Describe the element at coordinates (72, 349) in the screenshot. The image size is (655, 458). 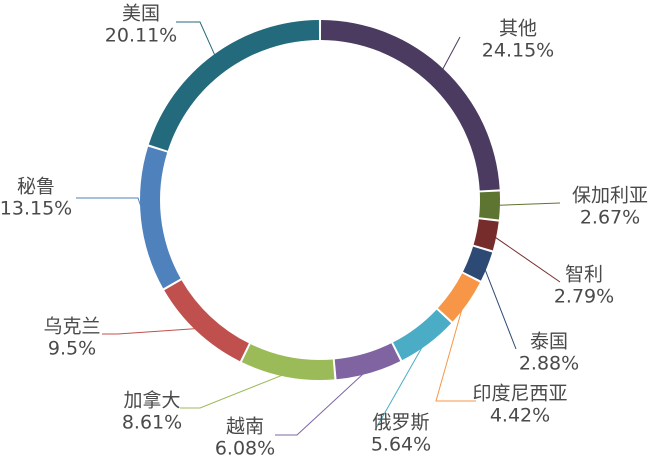
I see `slice-value-label-8: 9.5%` at that location.